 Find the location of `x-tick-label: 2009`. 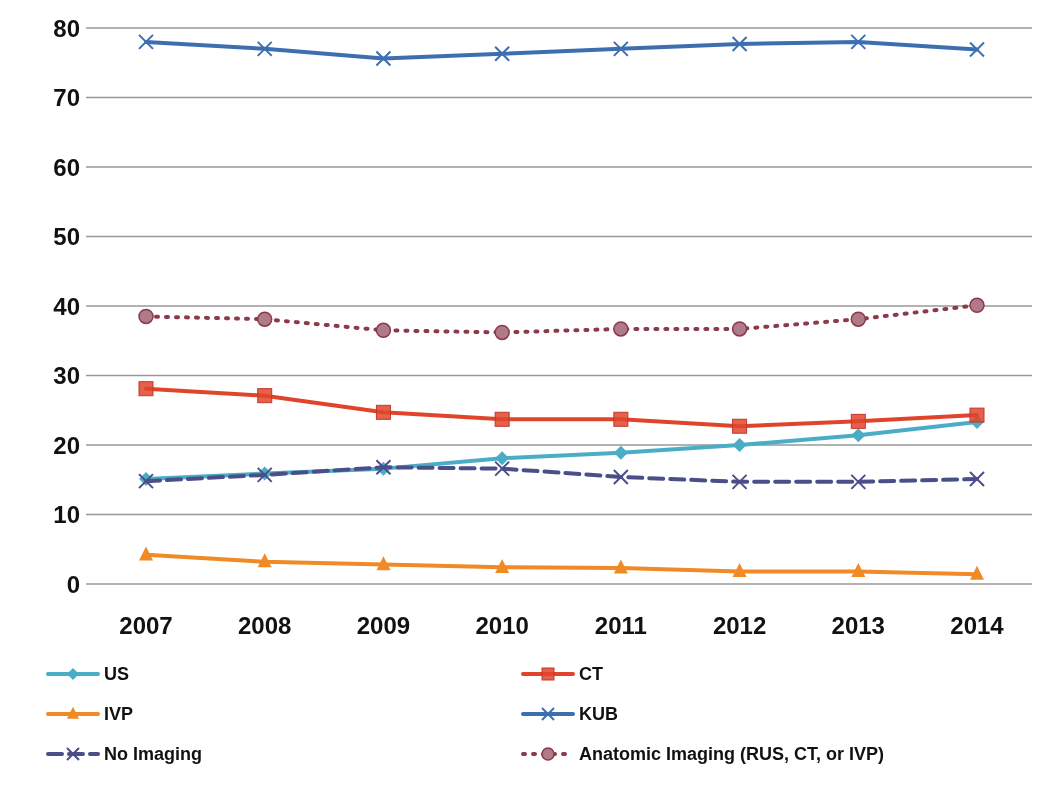

x-tick-label: 2009 is located at coordinates (383, 625).